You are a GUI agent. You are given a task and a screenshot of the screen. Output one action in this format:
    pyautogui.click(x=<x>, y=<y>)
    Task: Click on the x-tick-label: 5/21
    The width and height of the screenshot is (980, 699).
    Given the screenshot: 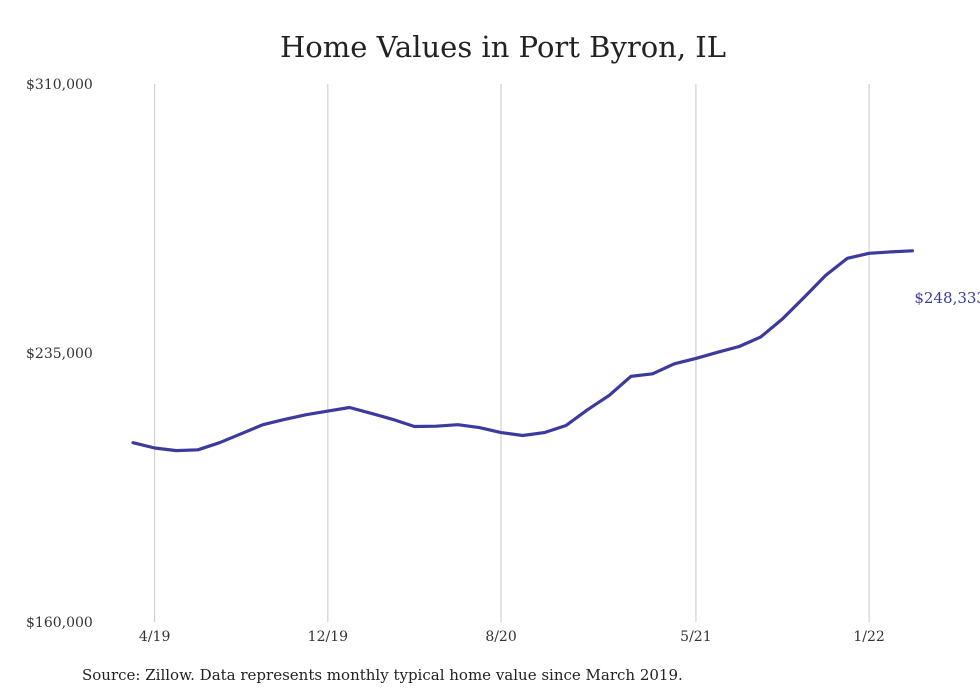 What is the action you would take?
    pyautogui.click(x=695, y=637)
    